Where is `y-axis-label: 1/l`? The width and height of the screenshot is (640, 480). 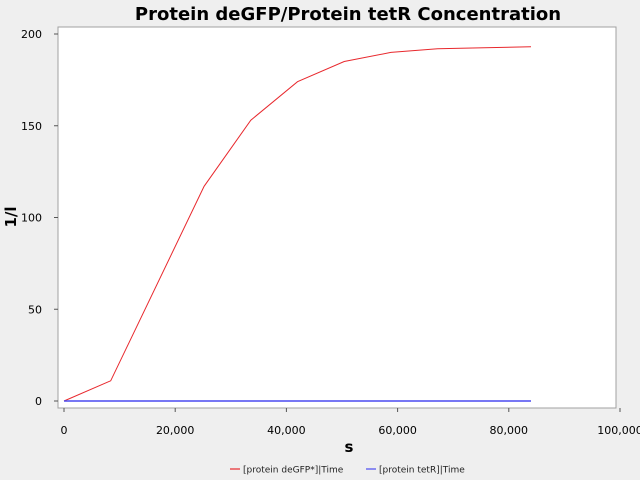
y-axis-label: 1/l is located at coordinates (11, 216).